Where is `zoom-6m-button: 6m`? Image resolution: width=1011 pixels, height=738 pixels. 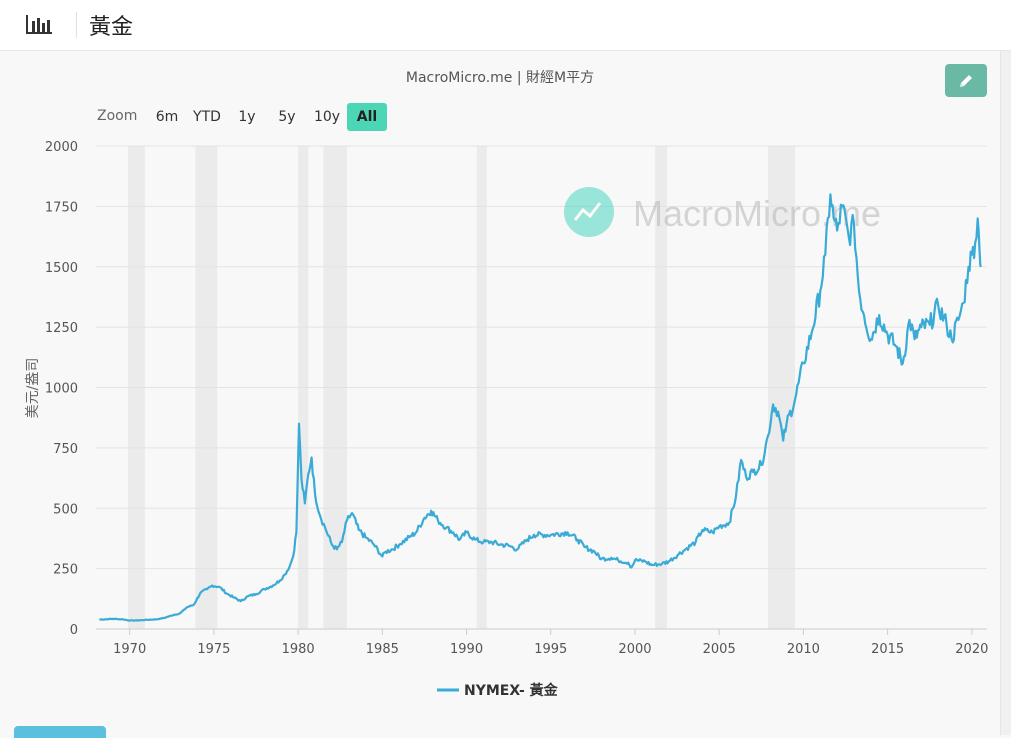 zoom-6m-button: 6m is located at coordinates (167, 117).